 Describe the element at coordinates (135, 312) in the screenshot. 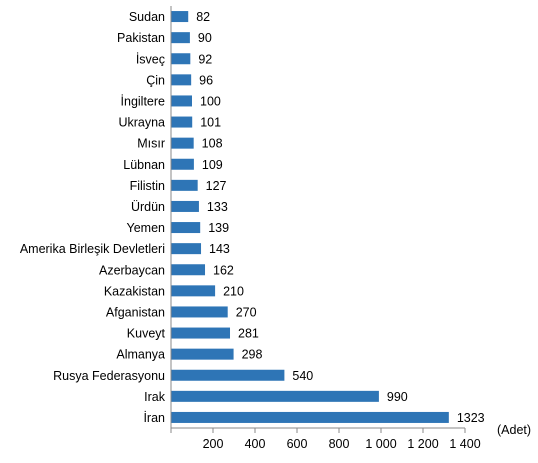

I see `category-label: Afganistan` at that location.